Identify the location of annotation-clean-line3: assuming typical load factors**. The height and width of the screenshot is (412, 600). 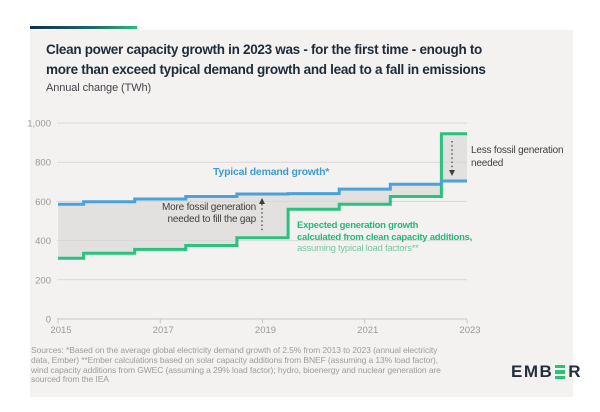
(358, 248).